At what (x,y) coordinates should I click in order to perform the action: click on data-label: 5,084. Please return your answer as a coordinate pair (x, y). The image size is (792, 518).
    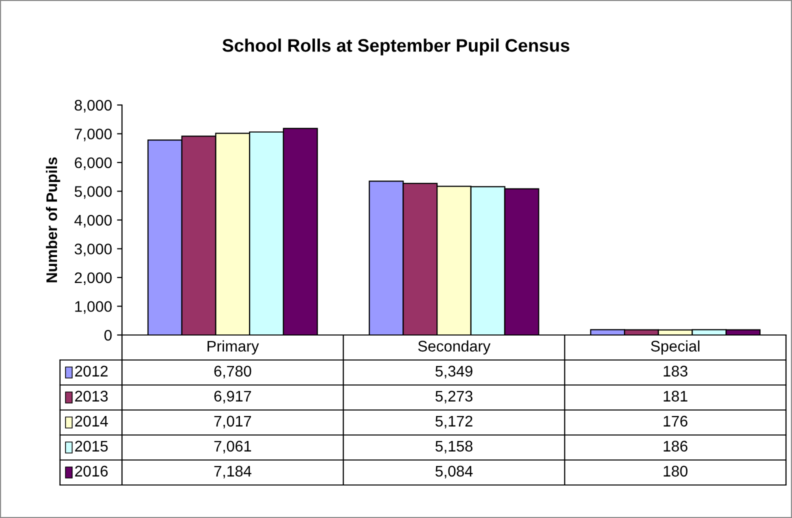
    Looking at the image, I should click on (454, 472).